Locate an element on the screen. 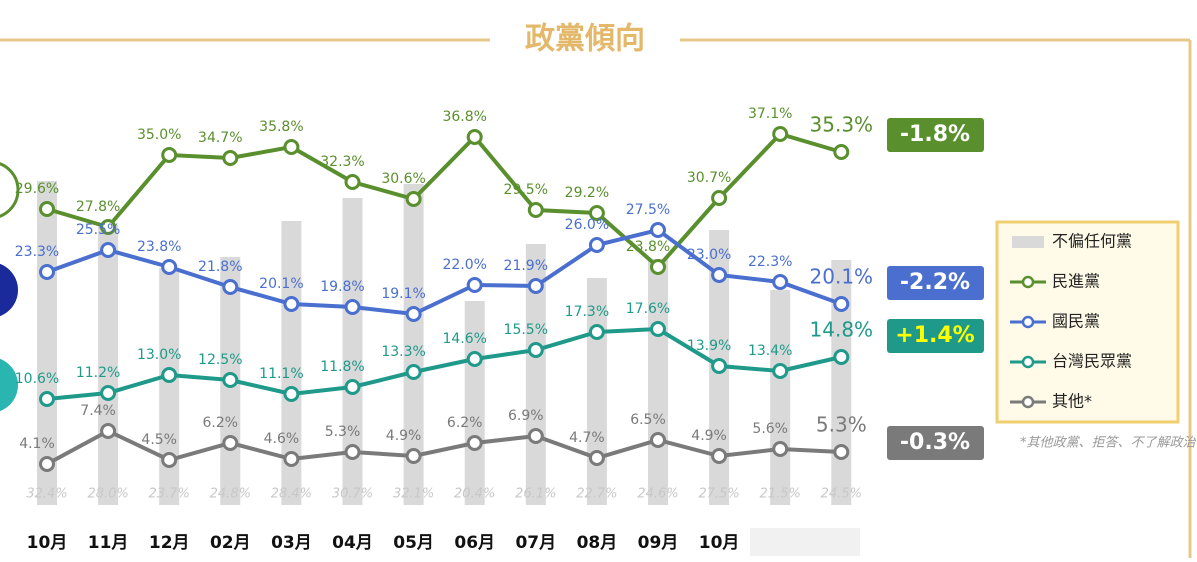 The image size is (1197, 562). data-label: 36.8% is located at coordinates (464, 117).